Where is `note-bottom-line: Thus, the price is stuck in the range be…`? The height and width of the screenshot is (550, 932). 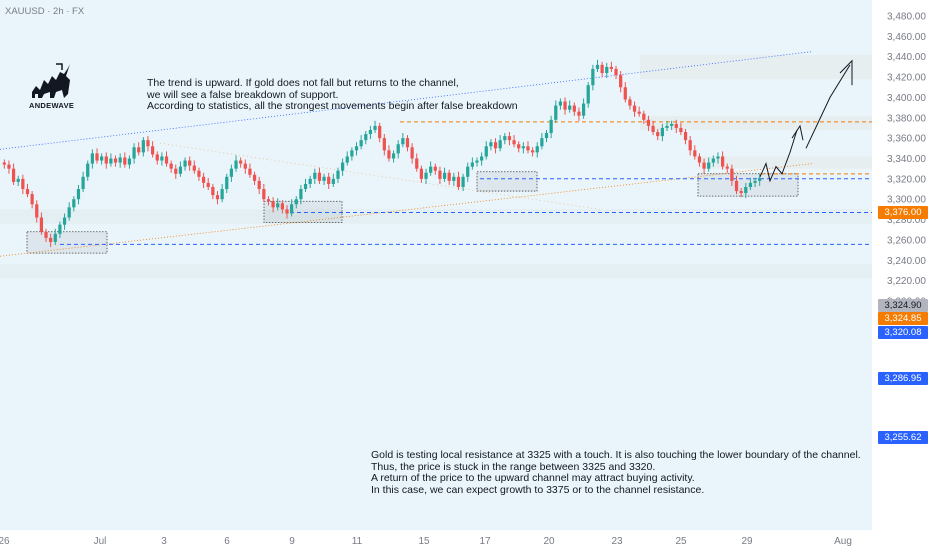 note-bottom-line: Thus, the price is stuck in the range be… is located at coordinates (513, 466).